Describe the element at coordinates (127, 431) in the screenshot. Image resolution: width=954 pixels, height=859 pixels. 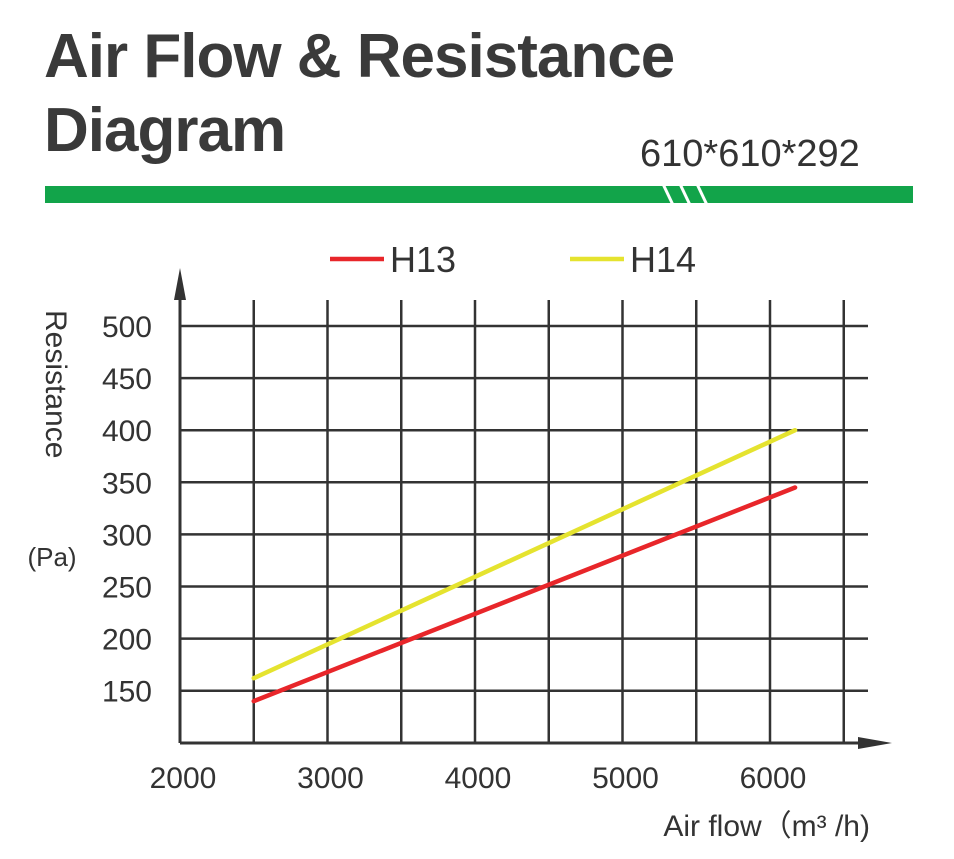
I see `y-tick-label: 400` at that location.